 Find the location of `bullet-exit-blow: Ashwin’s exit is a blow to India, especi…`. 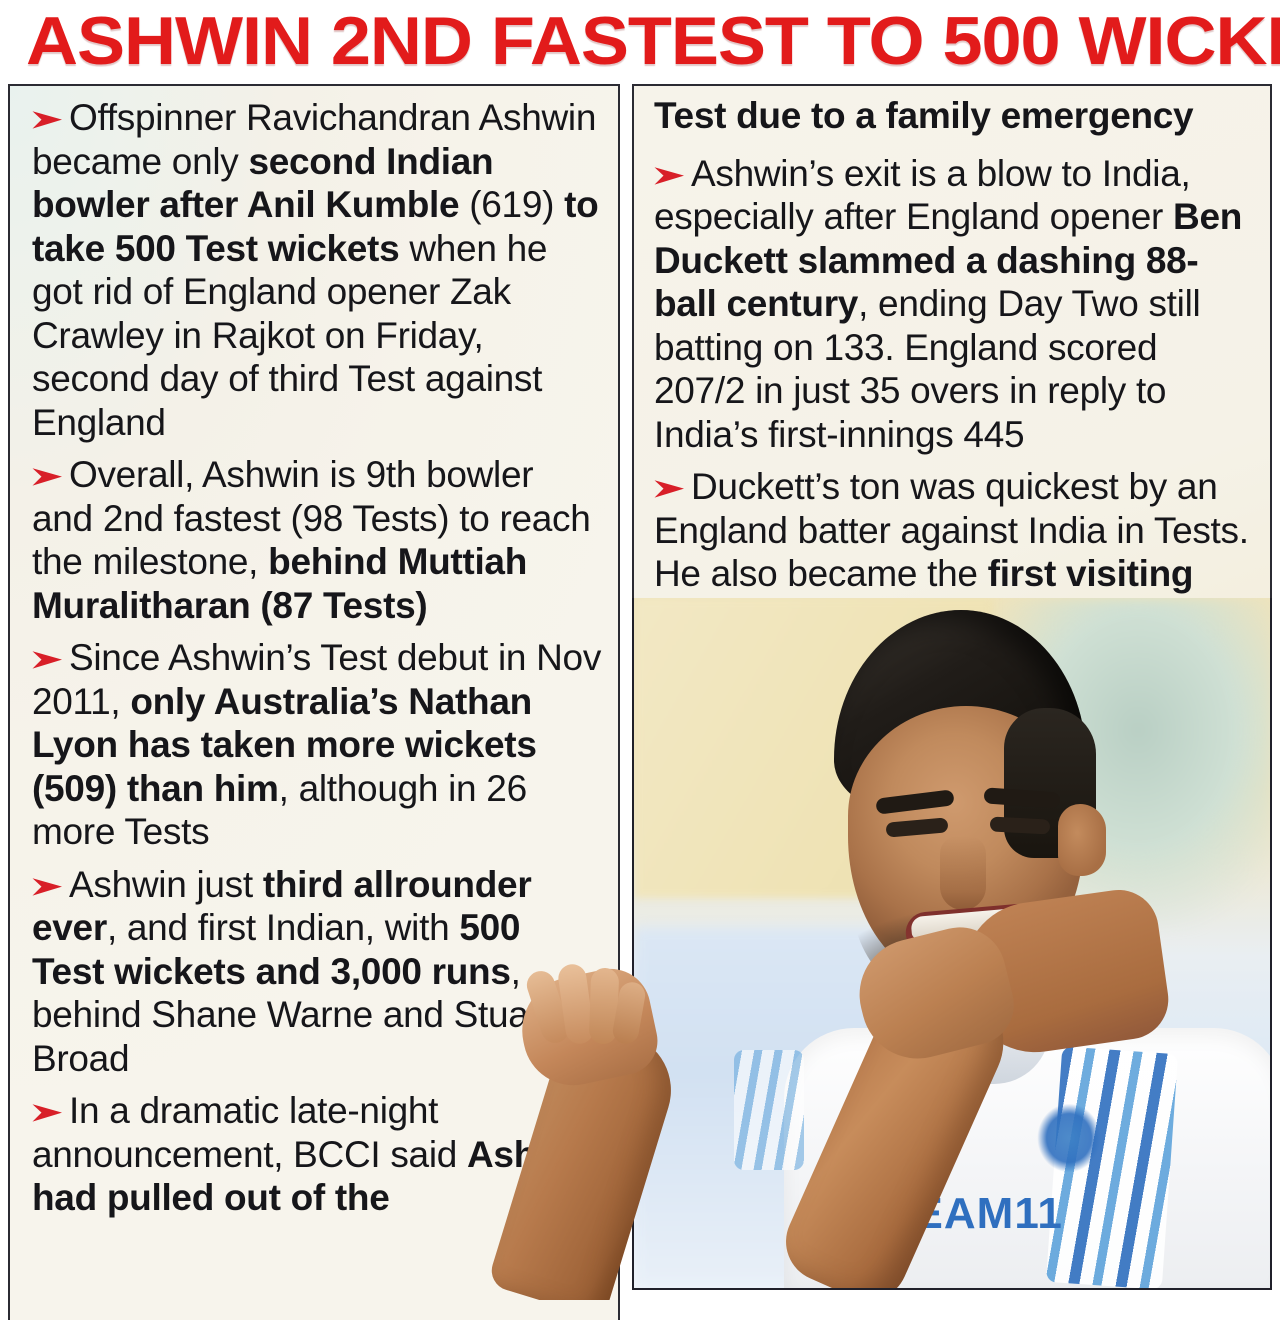

bullet-exit-blow: Ashwin’s exit is a blow to India, especi… is located at coordinates (948, 303).